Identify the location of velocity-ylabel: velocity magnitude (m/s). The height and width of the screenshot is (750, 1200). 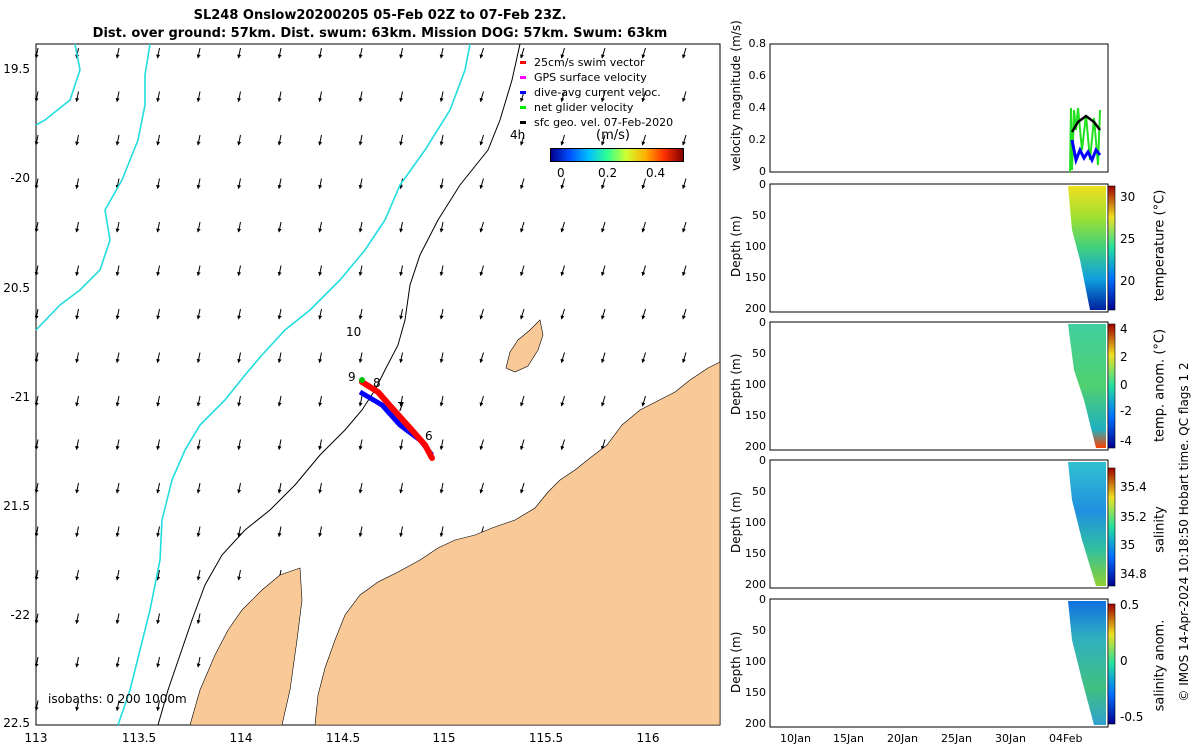
(736, 95).